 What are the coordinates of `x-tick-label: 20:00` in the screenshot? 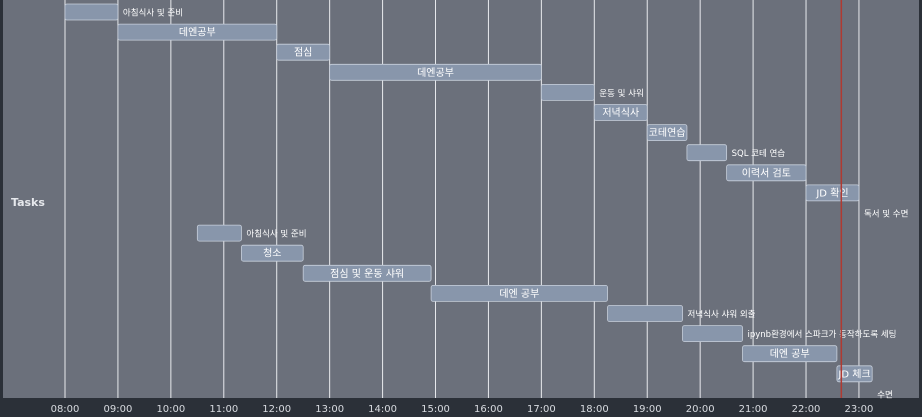 It's located at (700, 409).